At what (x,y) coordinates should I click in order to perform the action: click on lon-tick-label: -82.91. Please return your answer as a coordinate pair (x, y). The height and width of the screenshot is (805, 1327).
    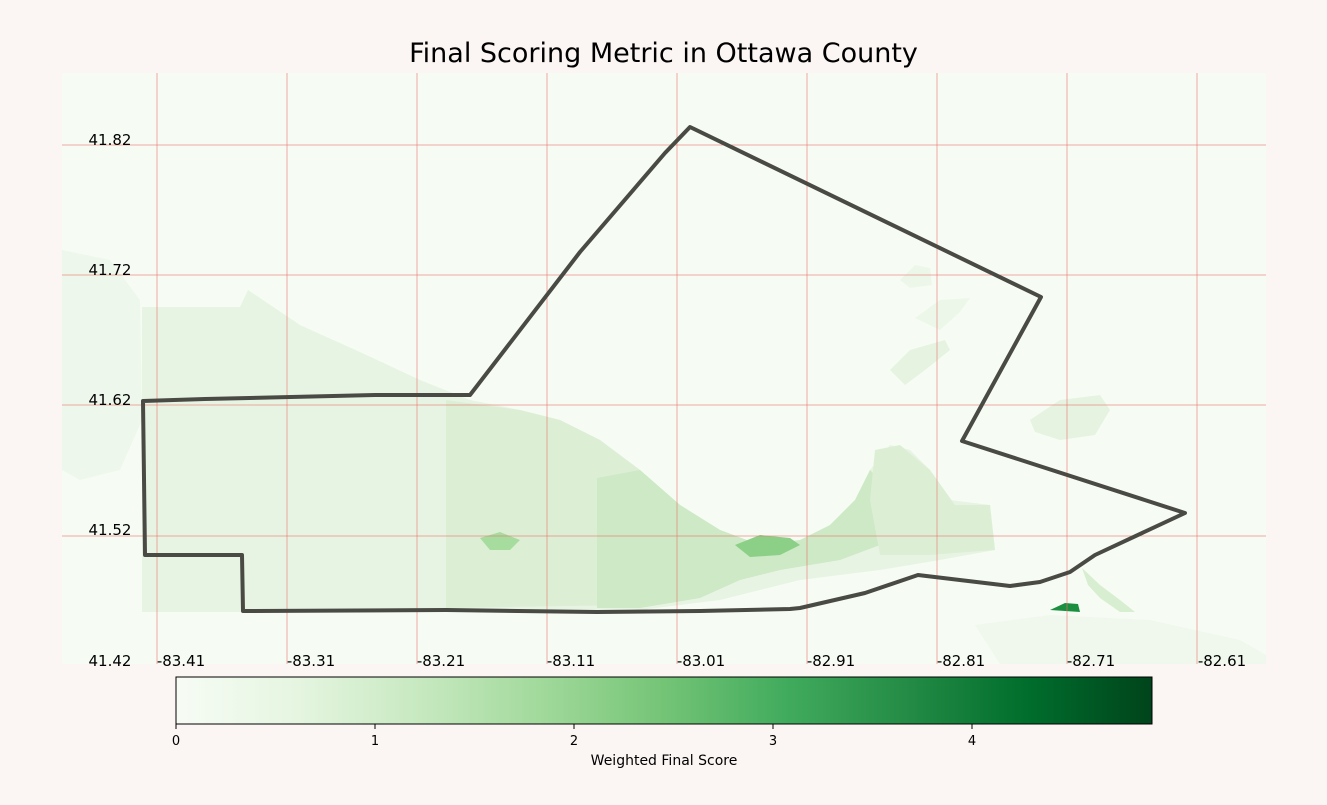
    Looking at the image, I should click on (831, 661).